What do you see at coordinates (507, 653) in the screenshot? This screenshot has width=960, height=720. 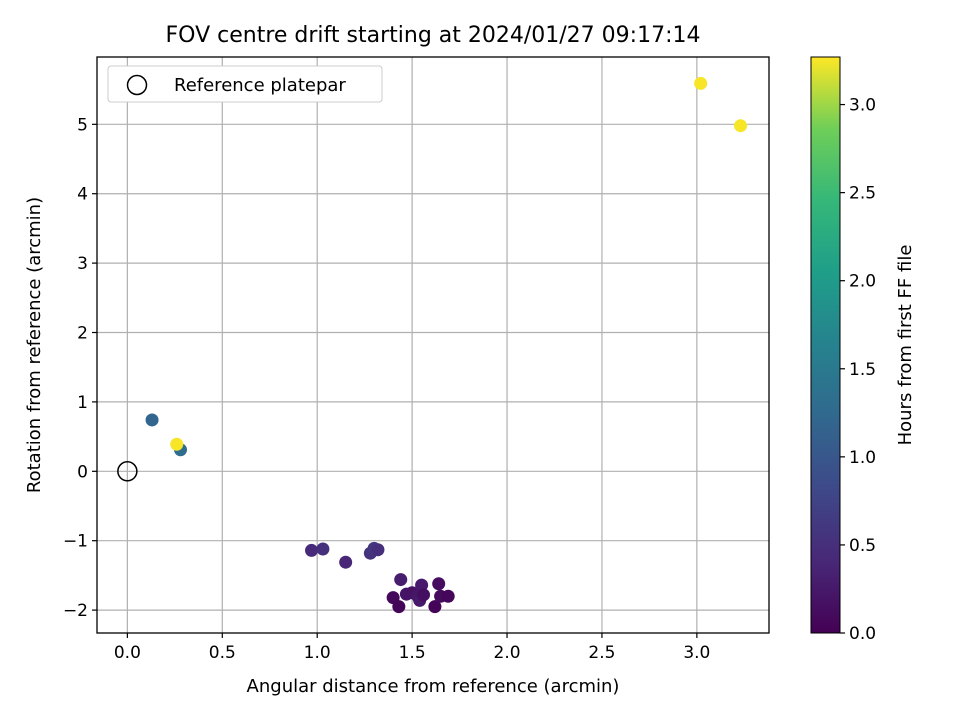 I see `x-tick-label: 2.0` at bounding box center [507, 653].